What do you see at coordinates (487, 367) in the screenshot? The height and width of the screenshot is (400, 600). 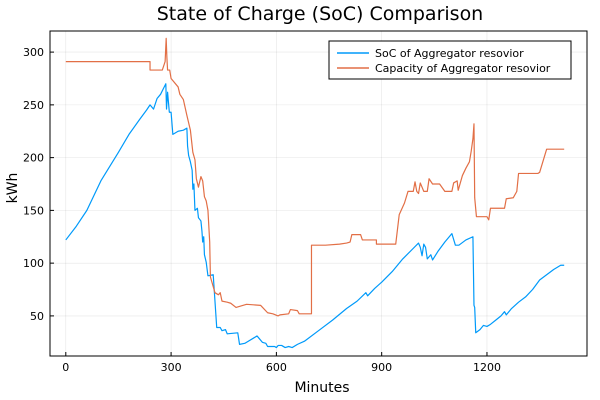 I see `x-tick-label: 1200` at bounding box center [487, 367].